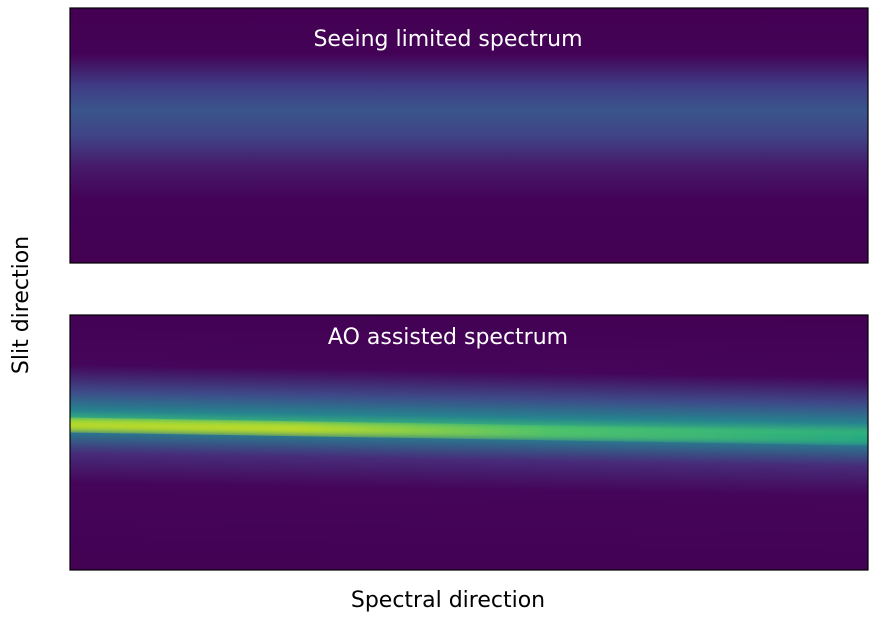 The width and height of the screenshot is (869, 617). I want to click on y-axis-label: Slit direction, so click(21, 305).